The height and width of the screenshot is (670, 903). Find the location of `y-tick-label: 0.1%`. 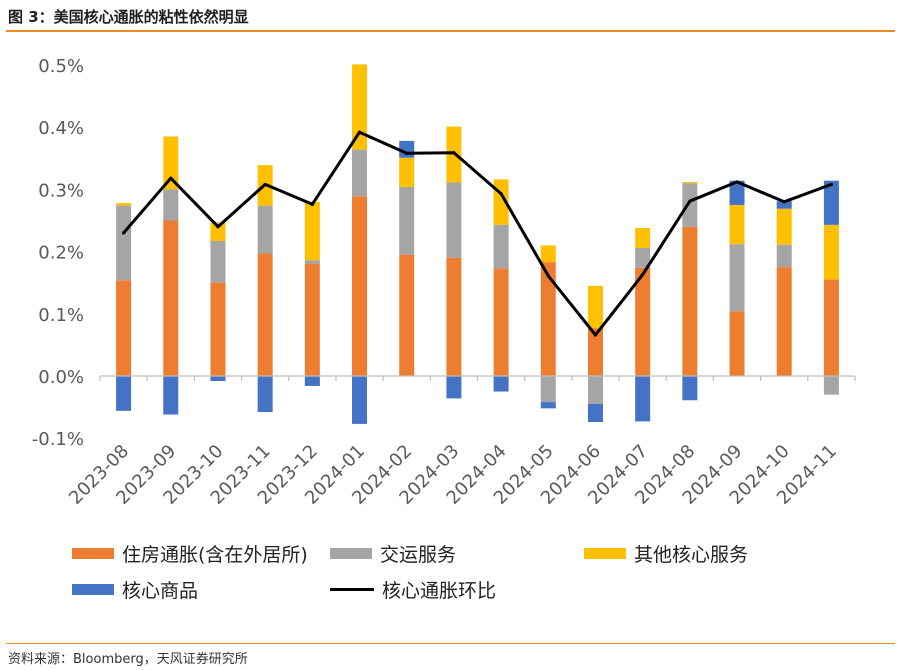

y-tick-label: 0.1% is located at coordinates (61, 315).